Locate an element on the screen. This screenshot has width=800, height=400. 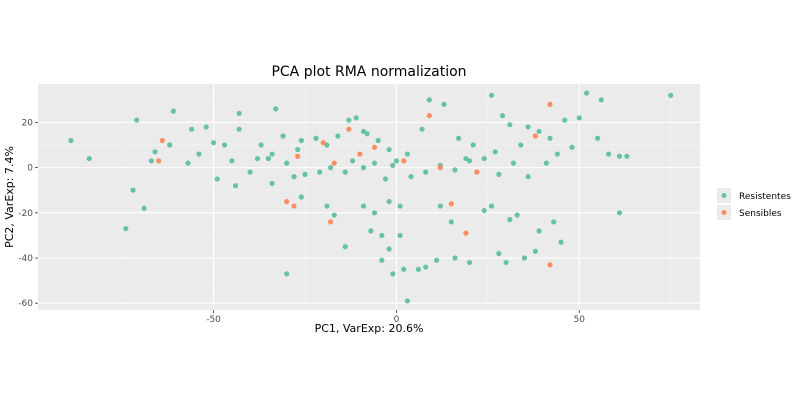
legend-swatch-sensibles is located at coordinates (724, 212).